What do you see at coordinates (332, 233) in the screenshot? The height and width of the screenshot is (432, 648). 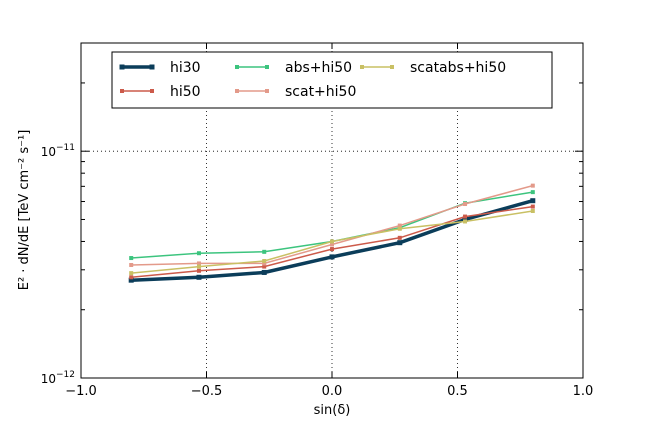 I see `series-layer` at bounding box center [332, 233].